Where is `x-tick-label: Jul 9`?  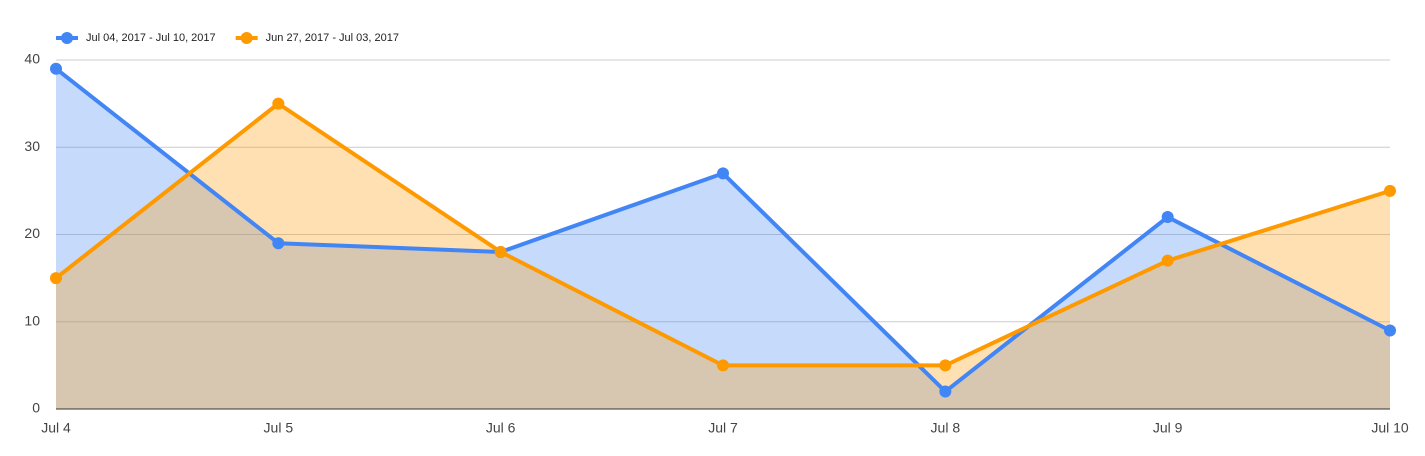
x-tick-label: Jul 9 is located at coordinates (1168, 428).